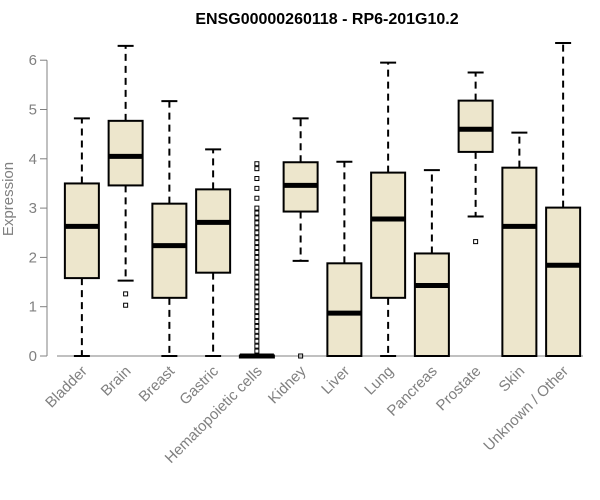 Image resolution: width=600 pixels, height=500 pixels. I want to click on x-tick-label: Skin, so click(512, 379).